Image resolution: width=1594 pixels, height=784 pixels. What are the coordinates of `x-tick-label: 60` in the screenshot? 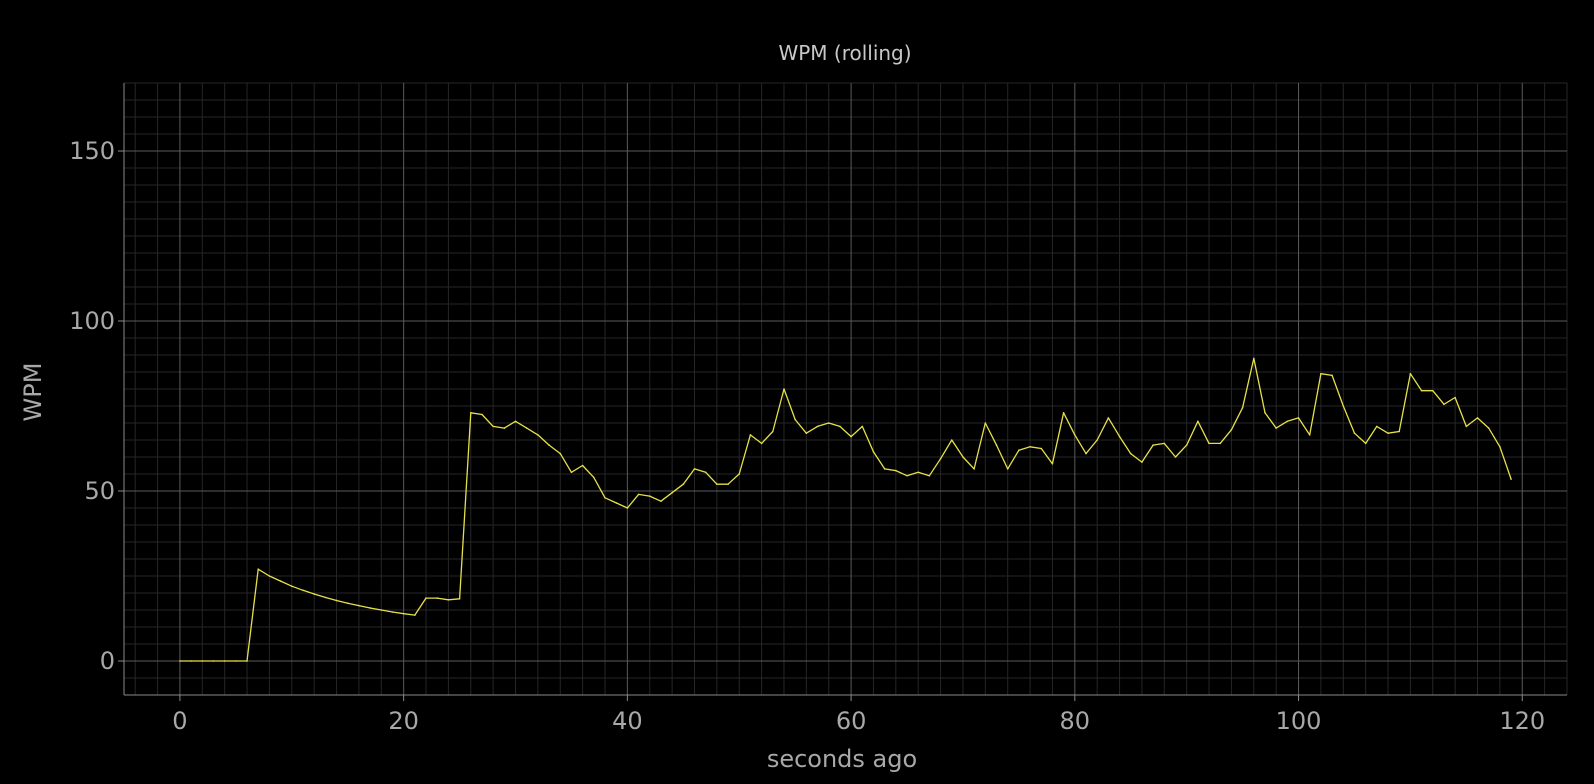 It's located at (851, 721).